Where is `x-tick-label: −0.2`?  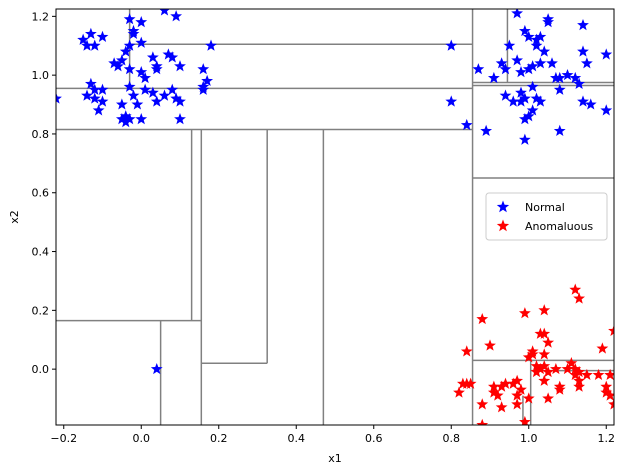 x-tick-label: −0.2 is located at coordinates (63, 438).